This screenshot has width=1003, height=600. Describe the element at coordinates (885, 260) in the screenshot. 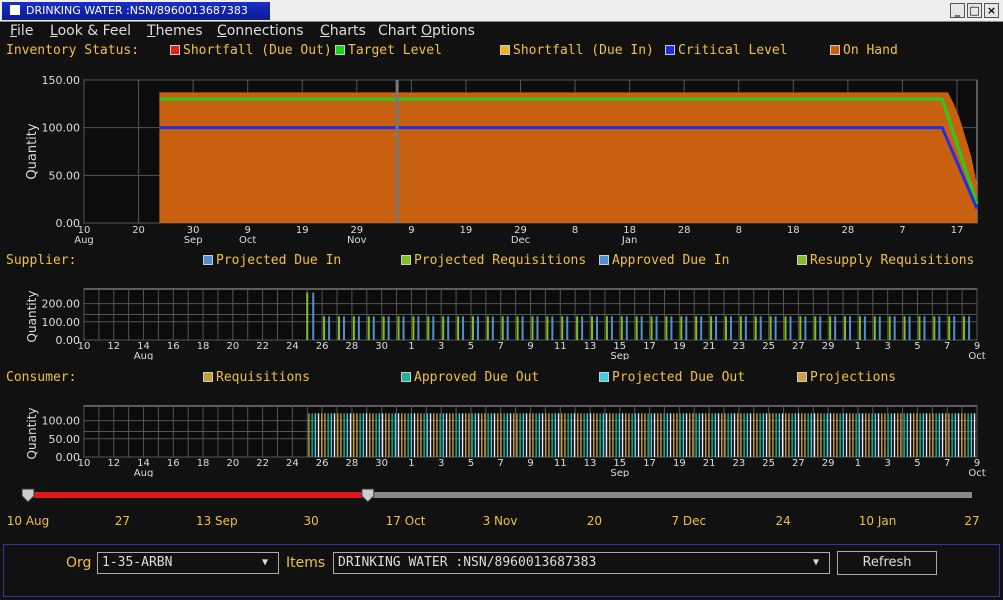

I see `legend-resupply-requisitions: Resupply Requisitions` at that location.